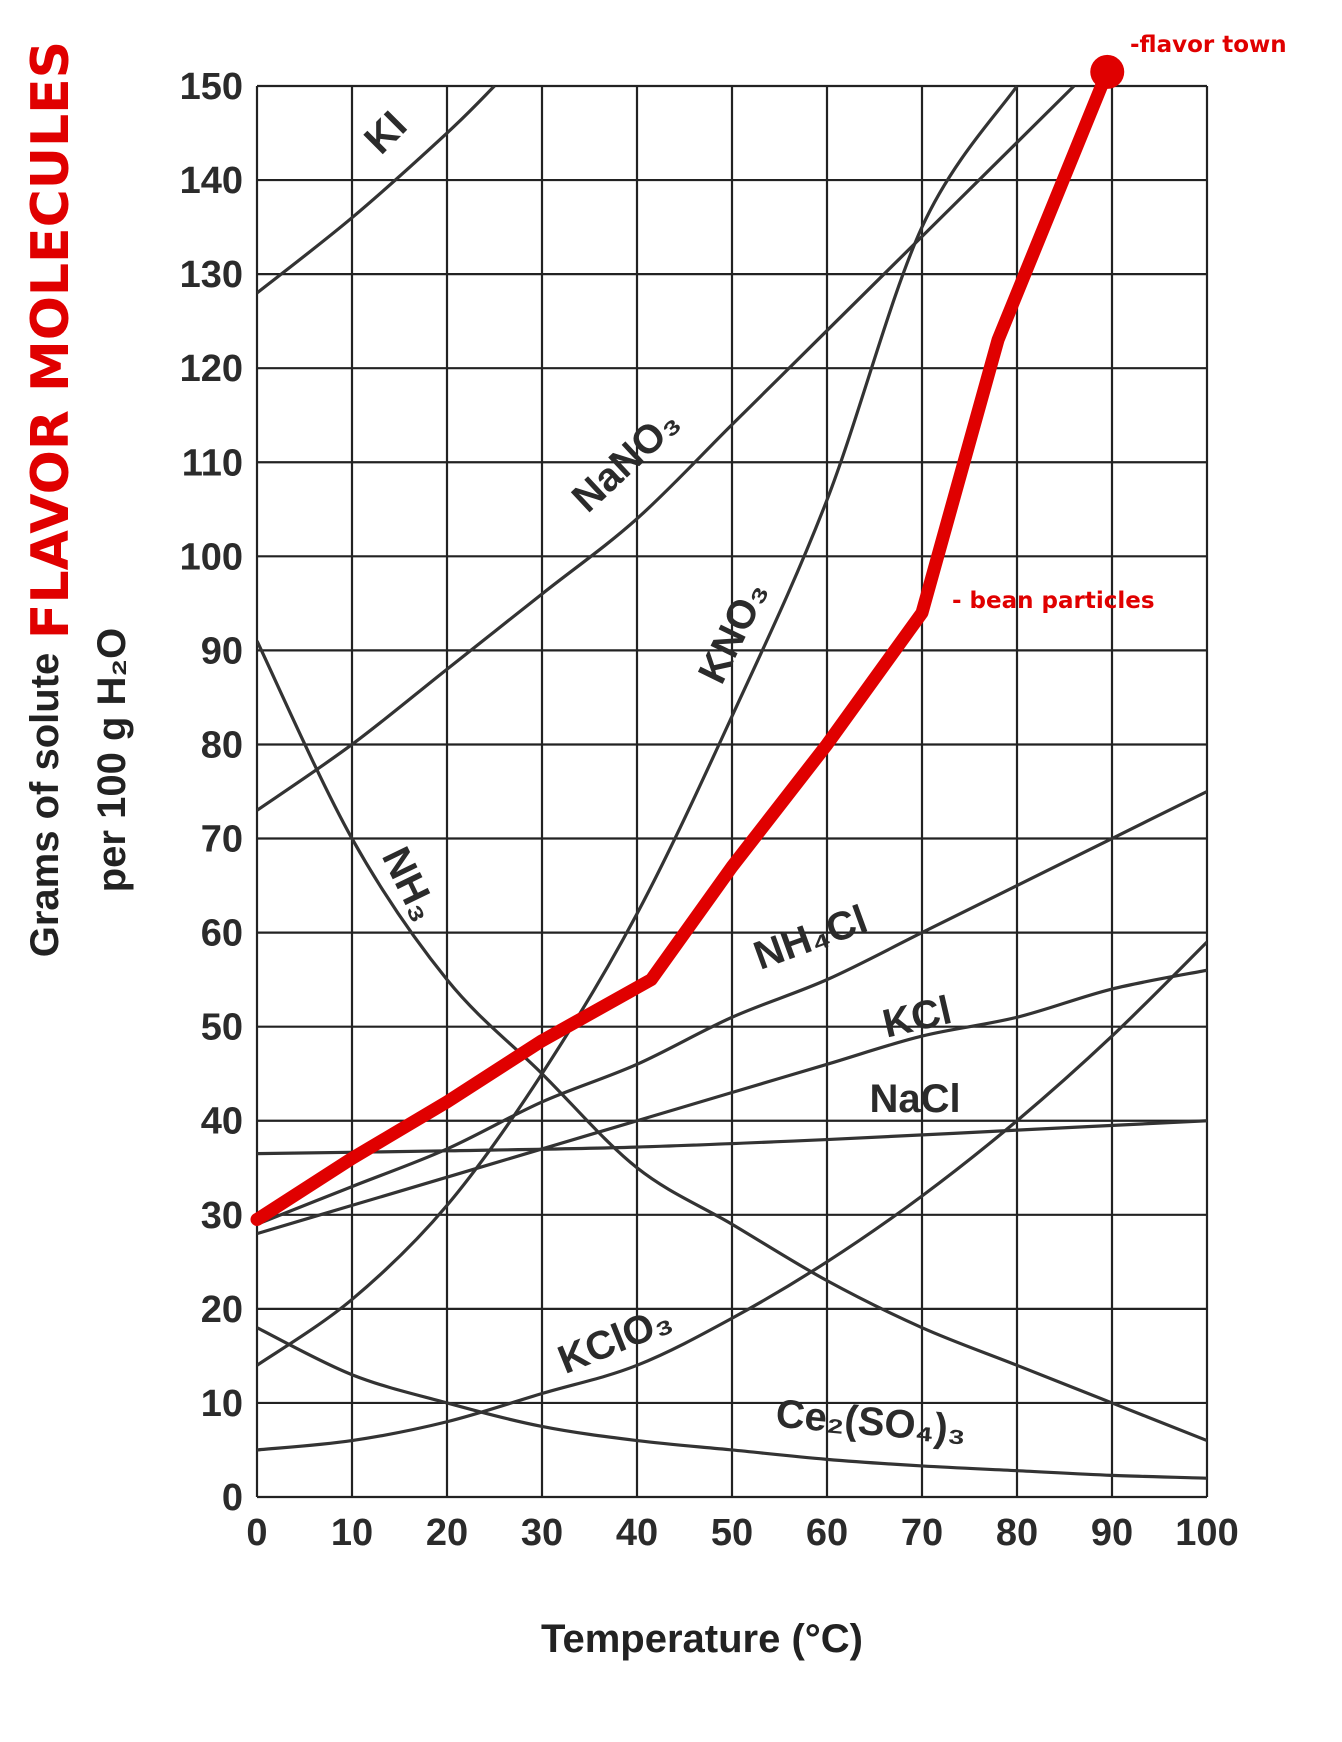  Describe the element at coordinates (352, 1533) in the screenshot. I see `x-tick-label: 10` at that location.